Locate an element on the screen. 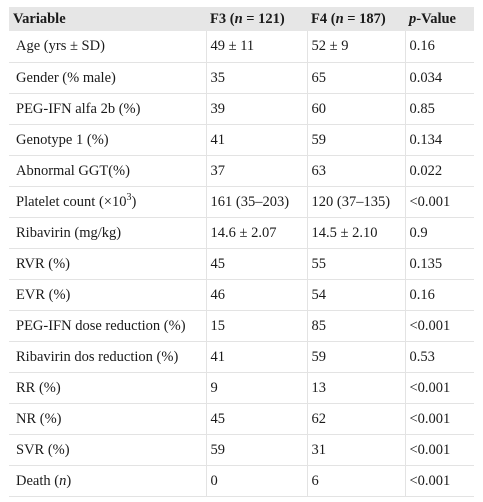  cell-f3: 49 ± 11 is located at coordinates (257, 47).